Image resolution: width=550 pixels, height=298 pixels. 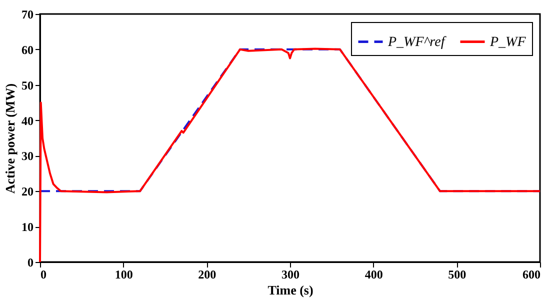 What do you see at coordinates (10, 138) in the screenshot?
I see `y-axis-title: Active power (MW)` at bounding box center [10, 138].